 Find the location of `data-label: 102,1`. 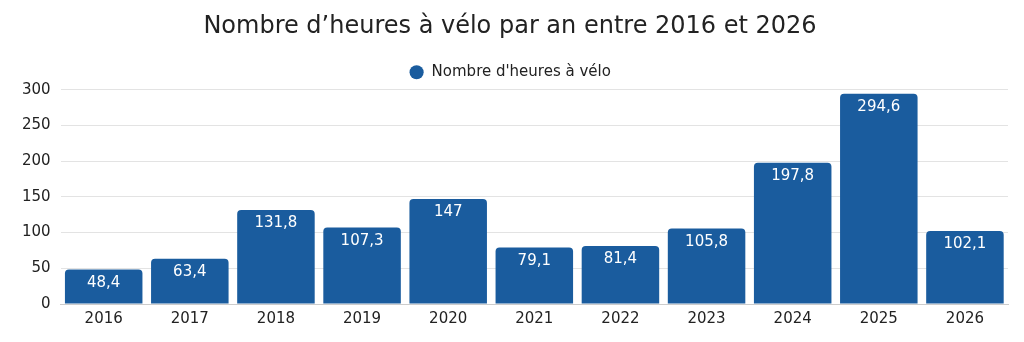

data-label: 102,1 is located at coordinates (965, 243).